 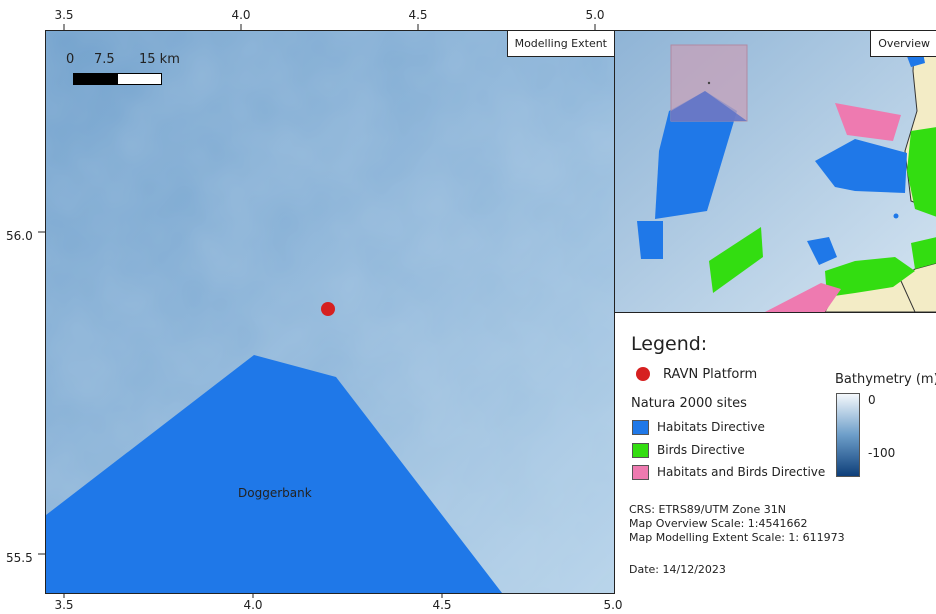 What do you see at coordinates (882, 453) in the screenshot?
I see `bathymetry-min: -100` at bounding box center [882, 453].